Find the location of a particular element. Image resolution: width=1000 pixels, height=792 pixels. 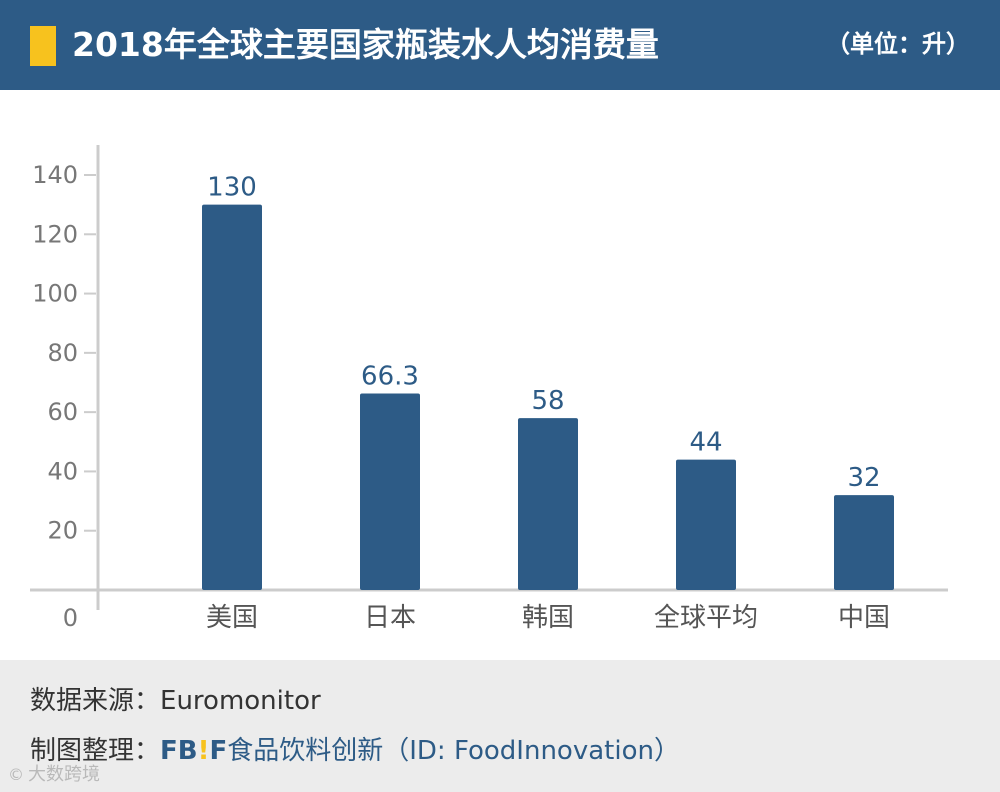

y-tick-label: 0 is located at coordinates (70, 618).